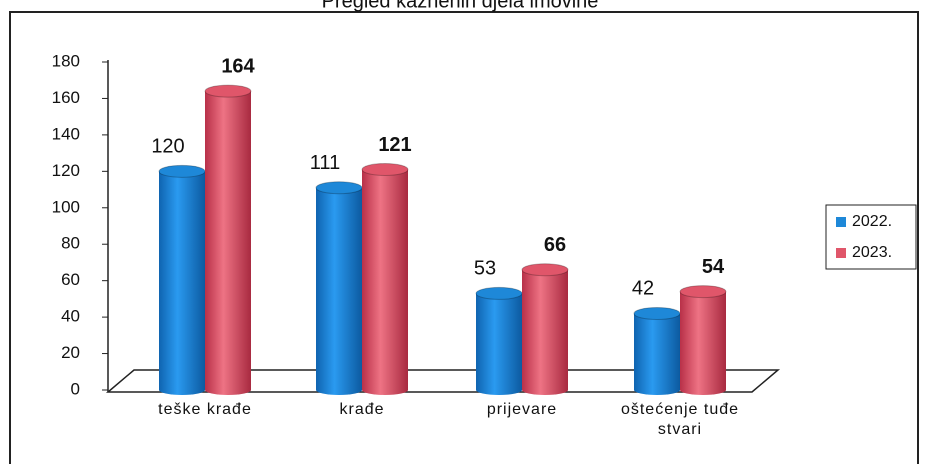 The image size is (930, 464). What do you see at coordinates (460, 6) in the screenshot?
I see `chart-title: Pregled kaznenih djela imovine` at bounding box center [460, 6].